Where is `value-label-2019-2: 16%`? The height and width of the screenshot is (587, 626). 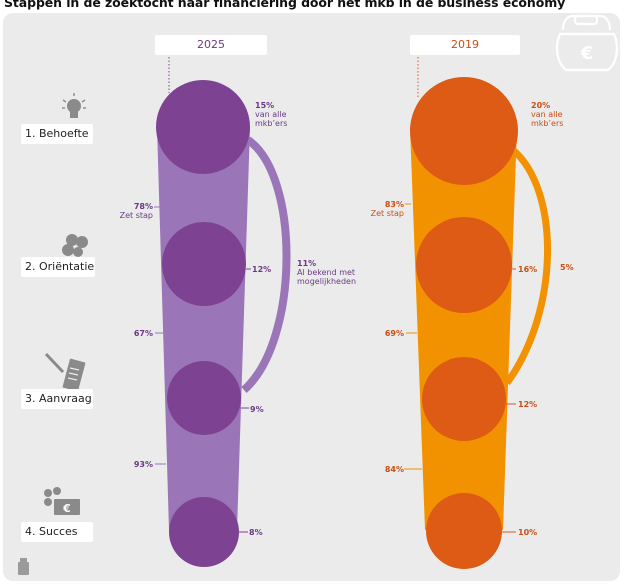
value-label-2019-2: 16% is located at coordinates (528, 269).